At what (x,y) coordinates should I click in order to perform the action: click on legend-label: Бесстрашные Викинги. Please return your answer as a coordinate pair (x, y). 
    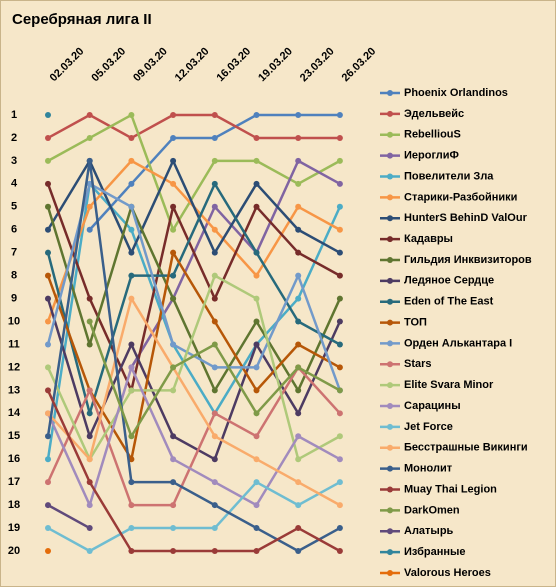
    Looking at the image, I should click on (466, 448).